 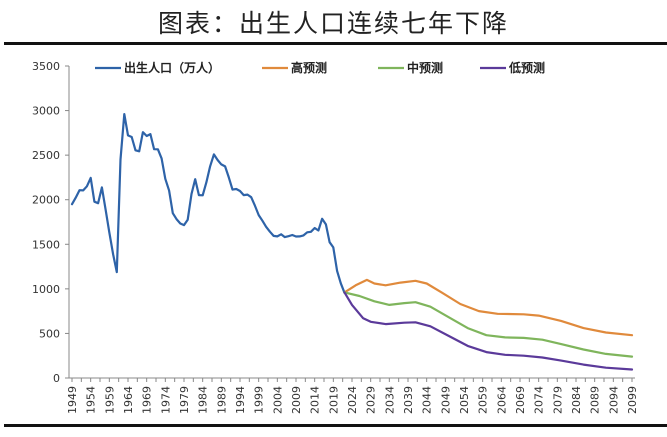 I want to click on x-tick-label: 2059, so click(x=483, y=400).